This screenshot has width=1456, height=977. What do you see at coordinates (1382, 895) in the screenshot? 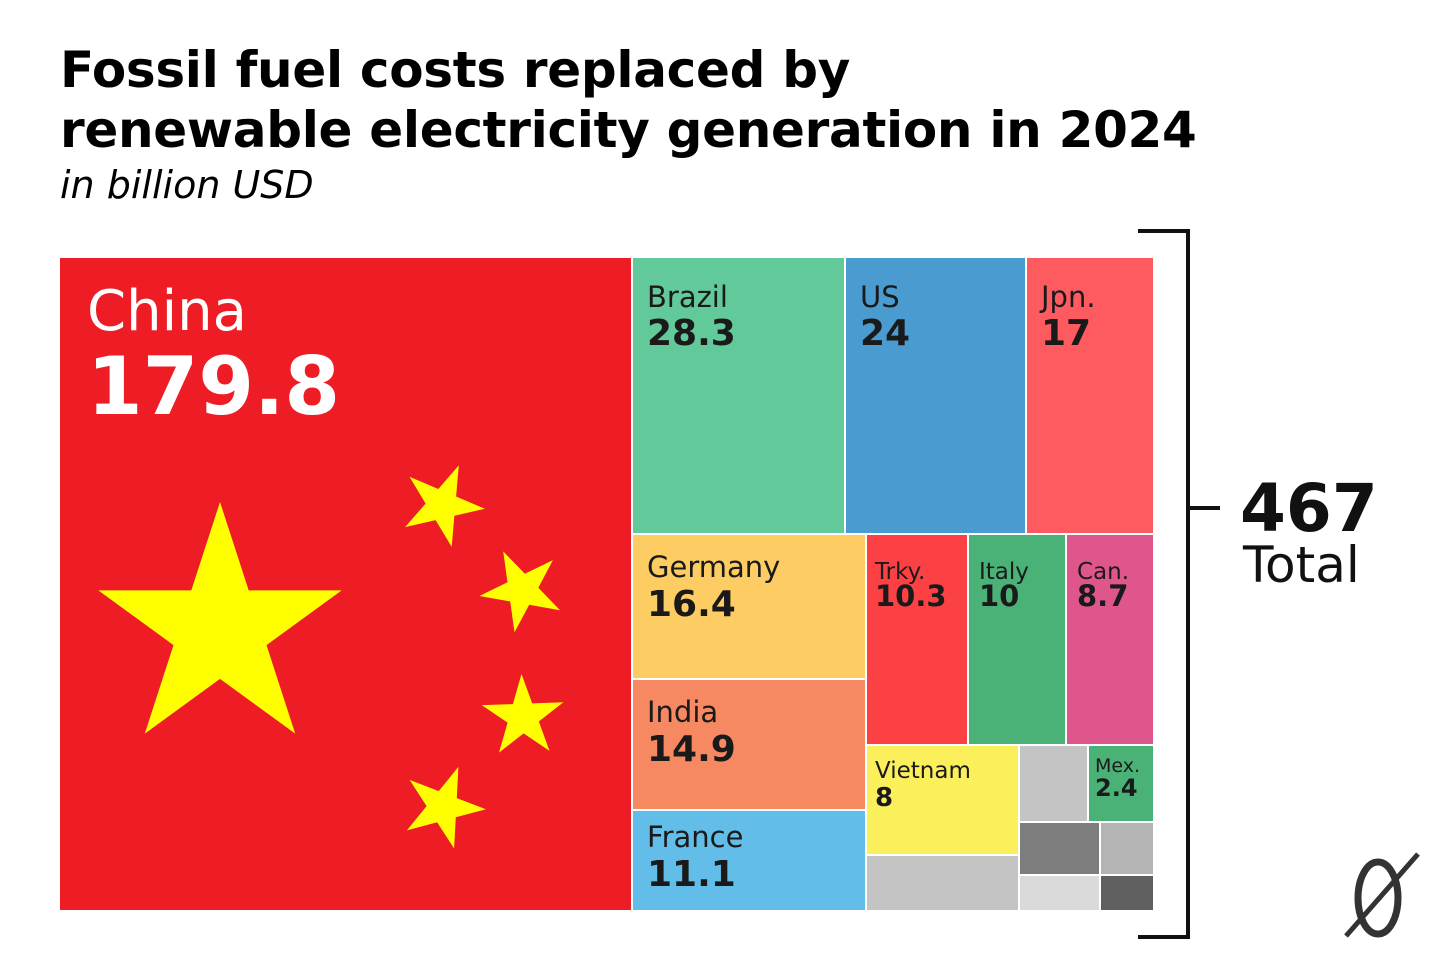
I see `publisher-logo` at bounding box center [1382, 895].